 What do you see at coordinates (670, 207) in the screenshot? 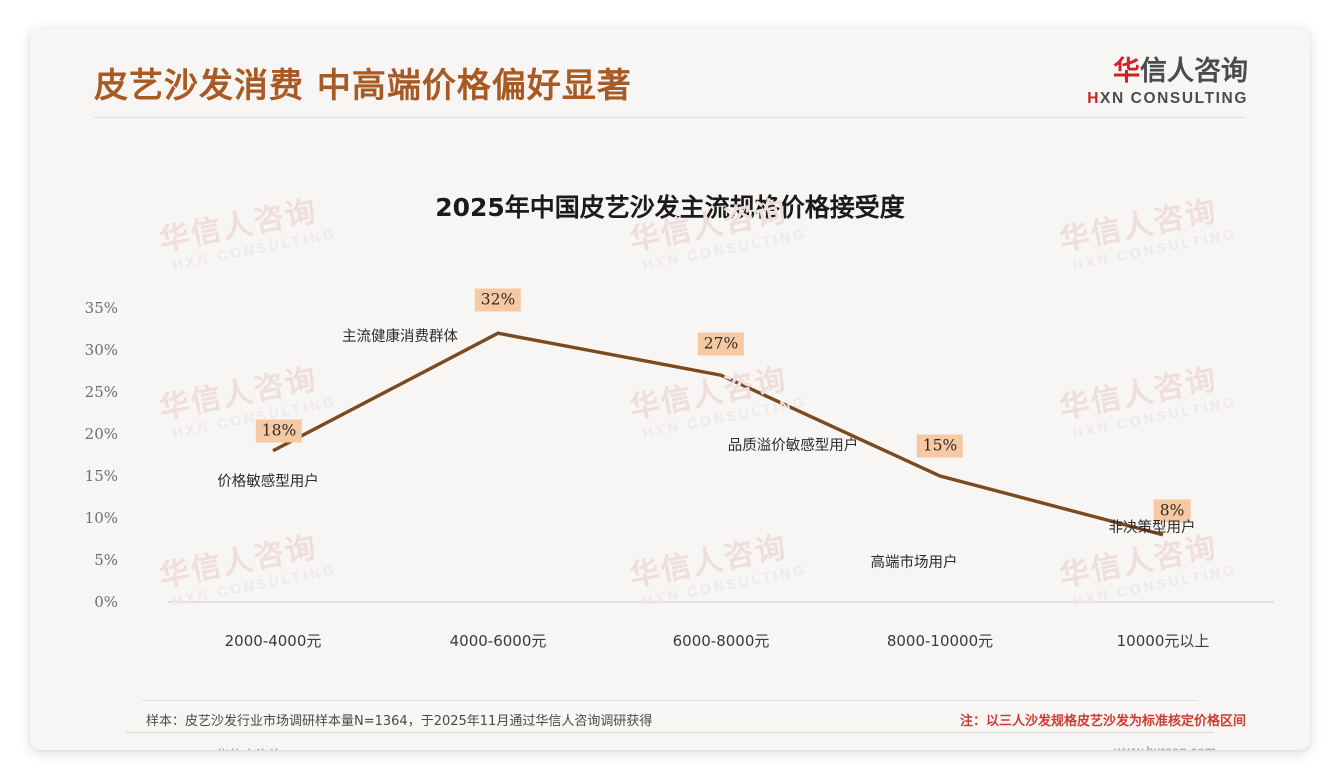
I see `chart-title: 2025年中国皮艺沙发主流规格价格接受度` at bounding box center [670, 207].